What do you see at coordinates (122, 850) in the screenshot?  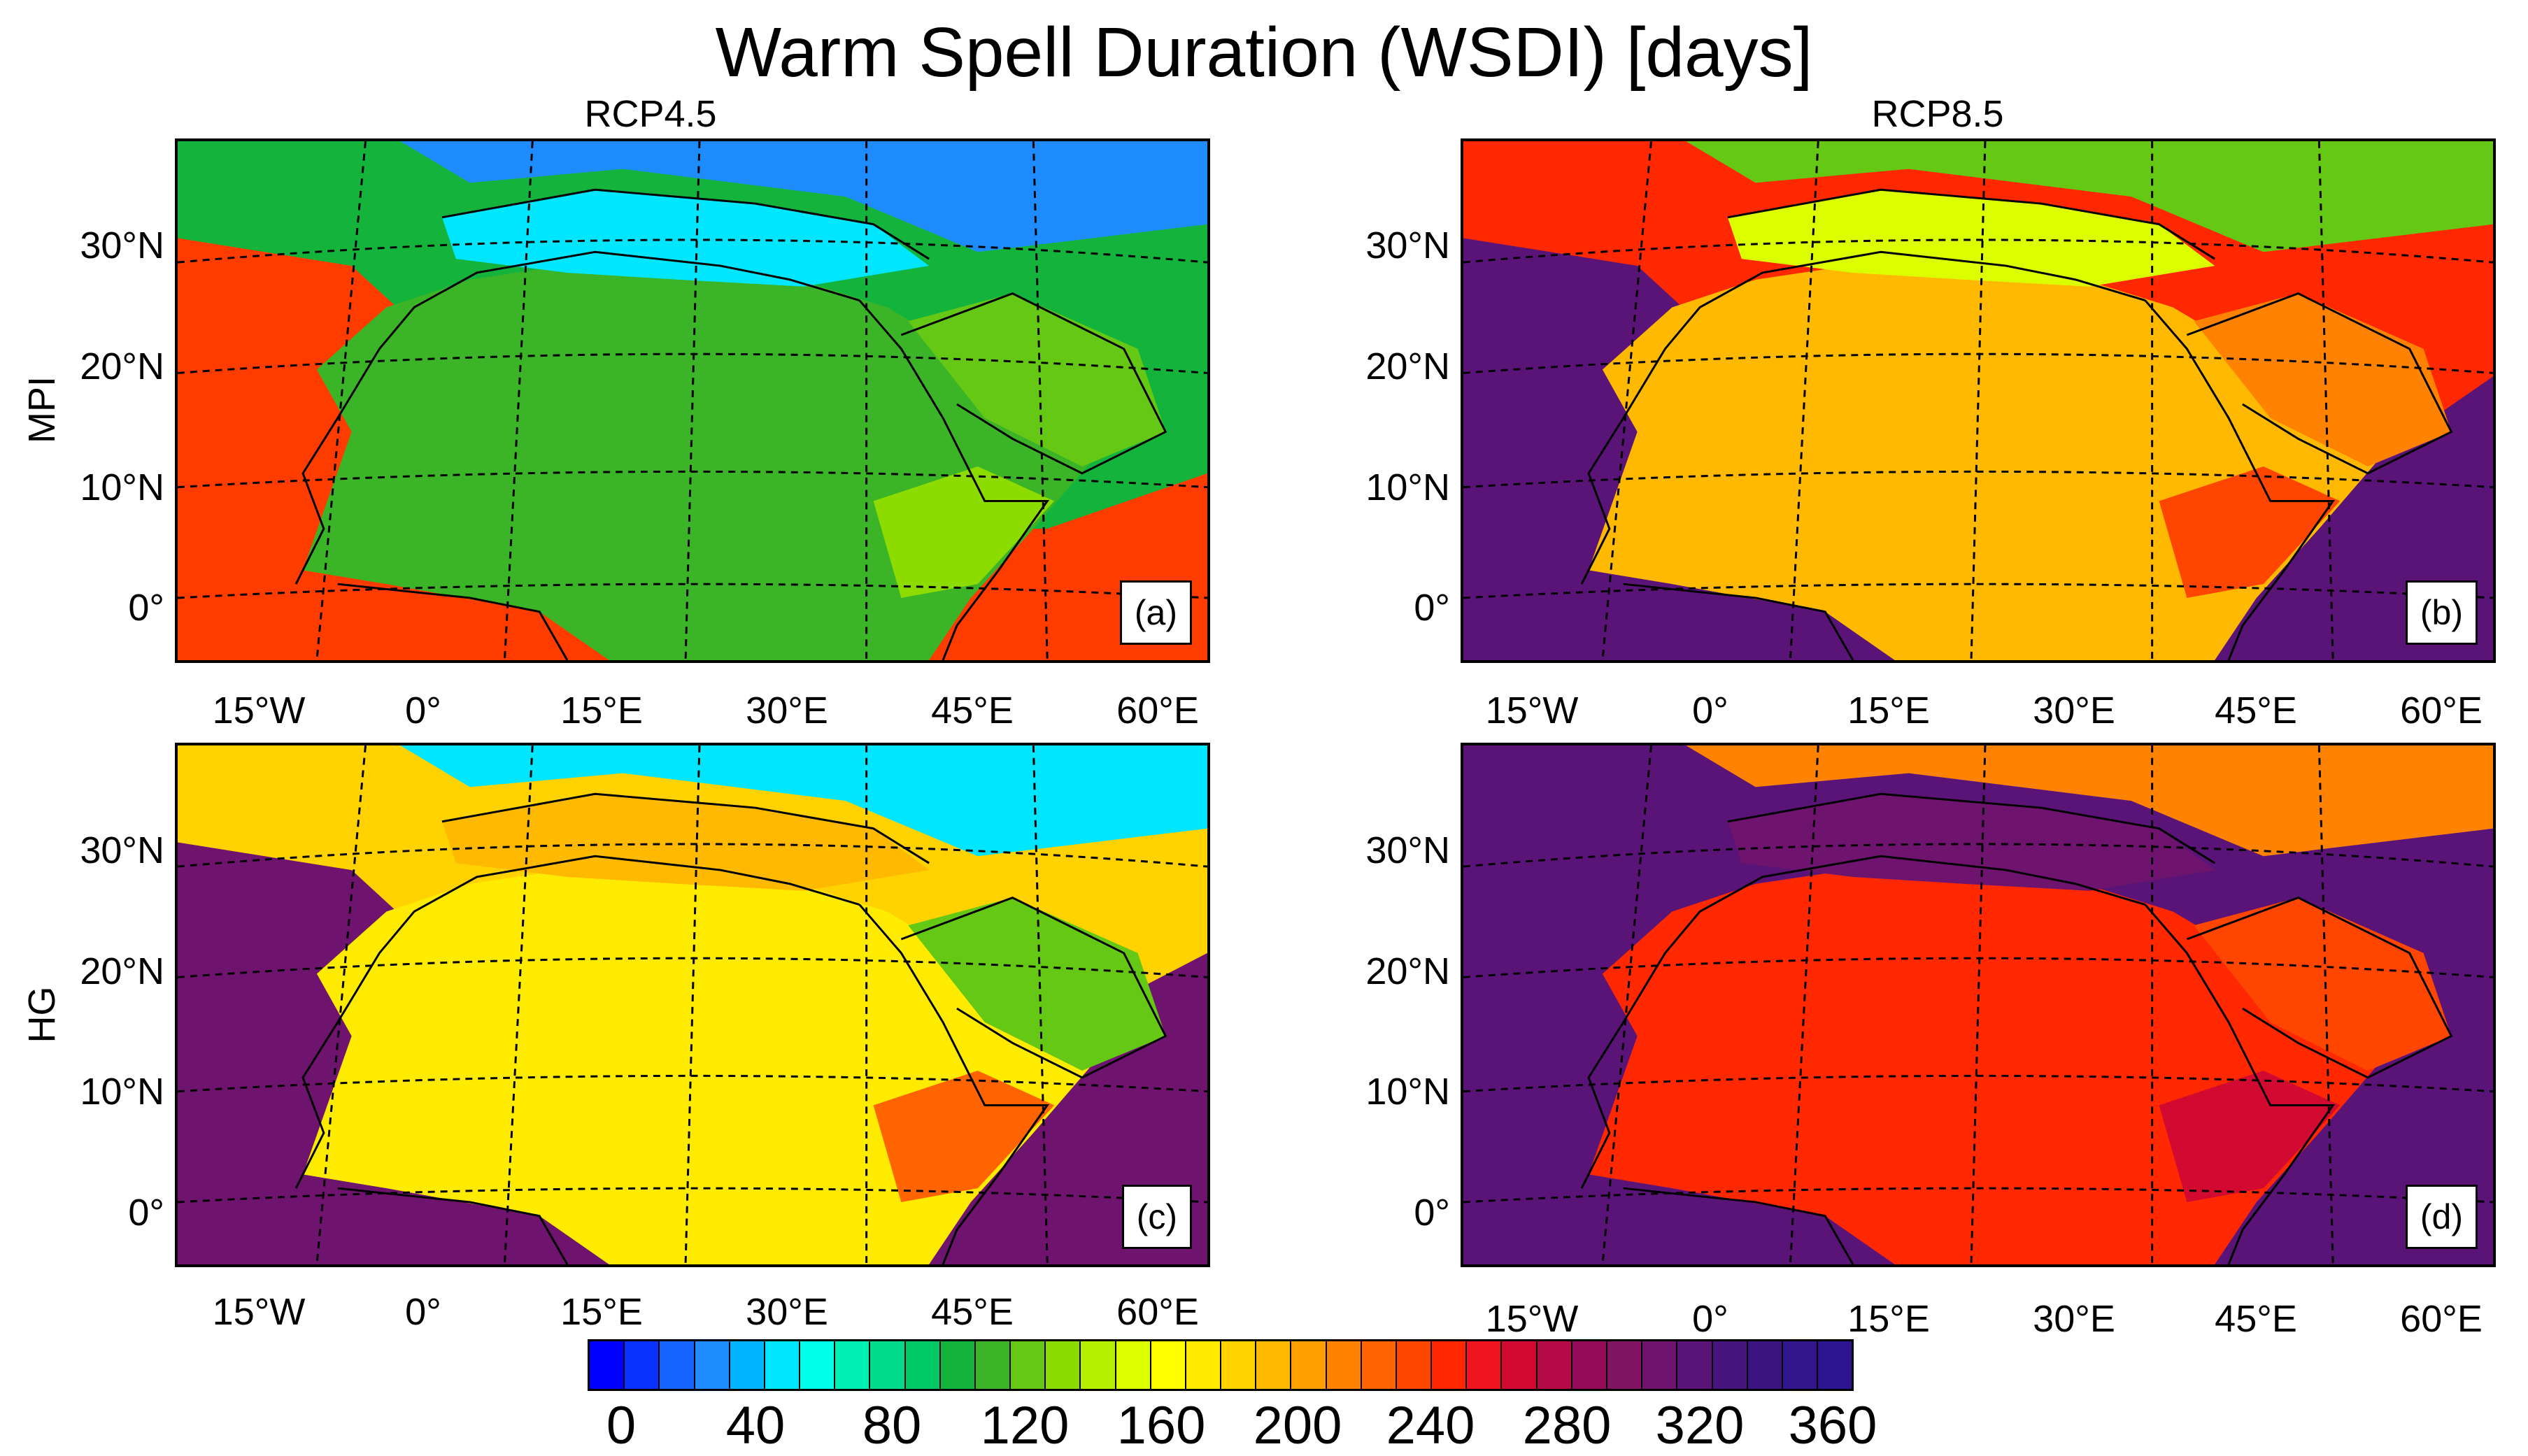 I see `lat-label-30n-c: 30°N` at bounding box center [122, 850].